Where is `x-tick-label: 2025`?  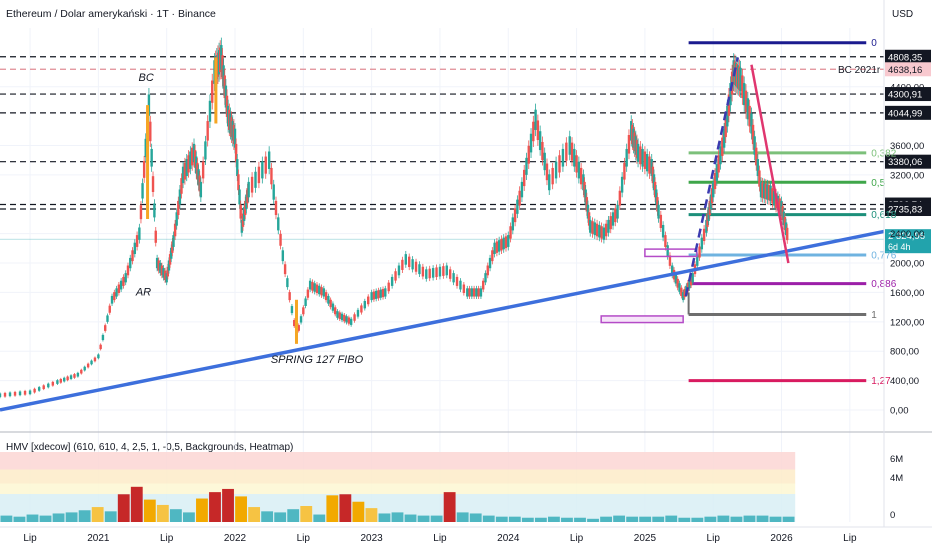 x-tick-label: 2025 is located at coordinates (645, 538).